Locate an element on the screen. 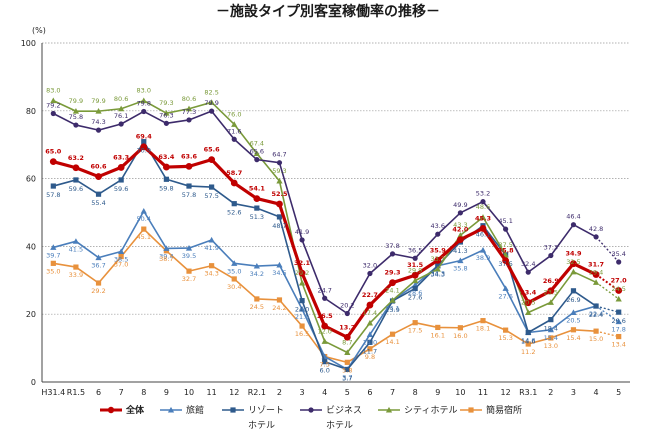  data-label: 37.3 is located at coordinates (551, 248).